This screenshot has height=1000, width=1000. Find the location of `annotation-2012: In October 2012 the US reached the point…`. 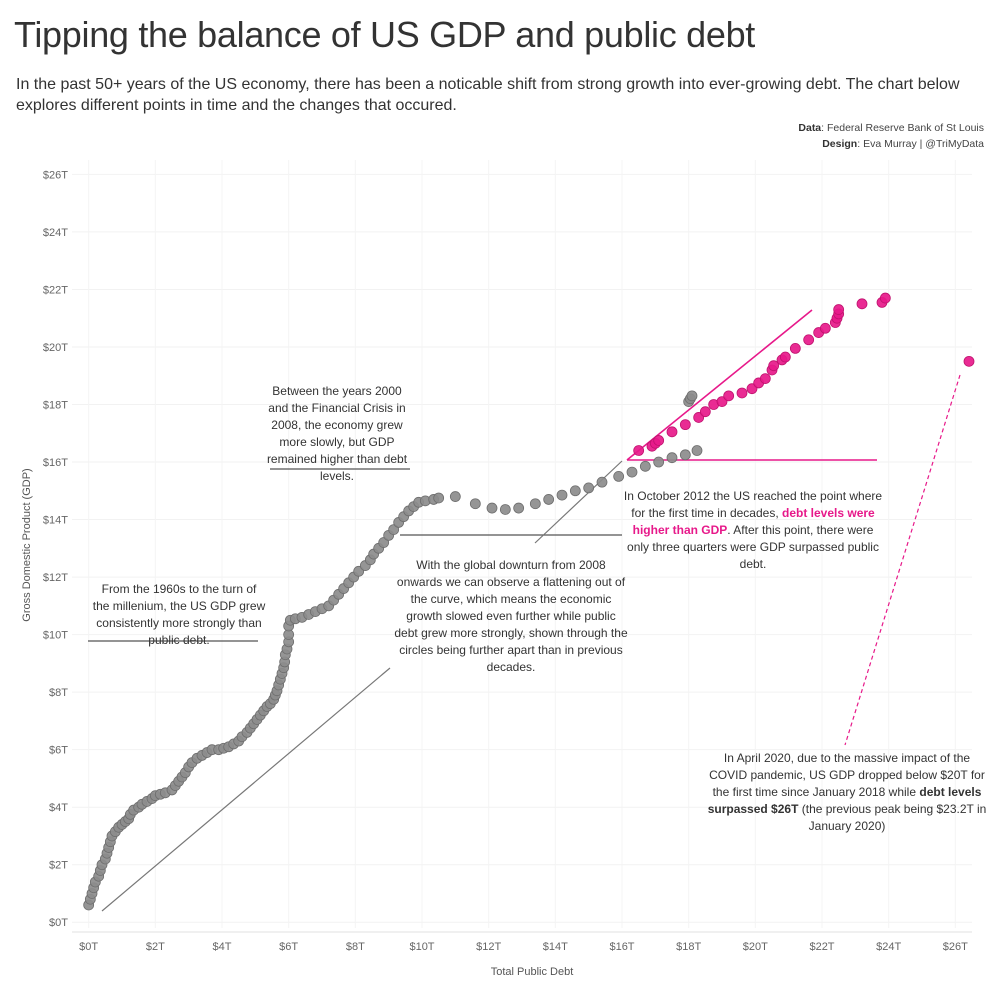

annotation-2012: In October 2012 the US reached the point… is located at coordinates (753, 530).